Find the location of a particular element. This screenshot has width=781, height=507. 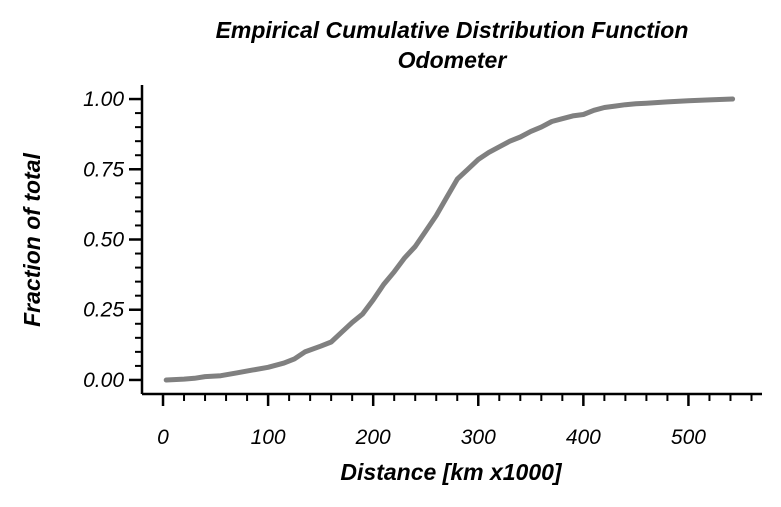

y-ticks: 0.00 0.25 0.50 0.75 1.00 is located at coordinates (112, 240).